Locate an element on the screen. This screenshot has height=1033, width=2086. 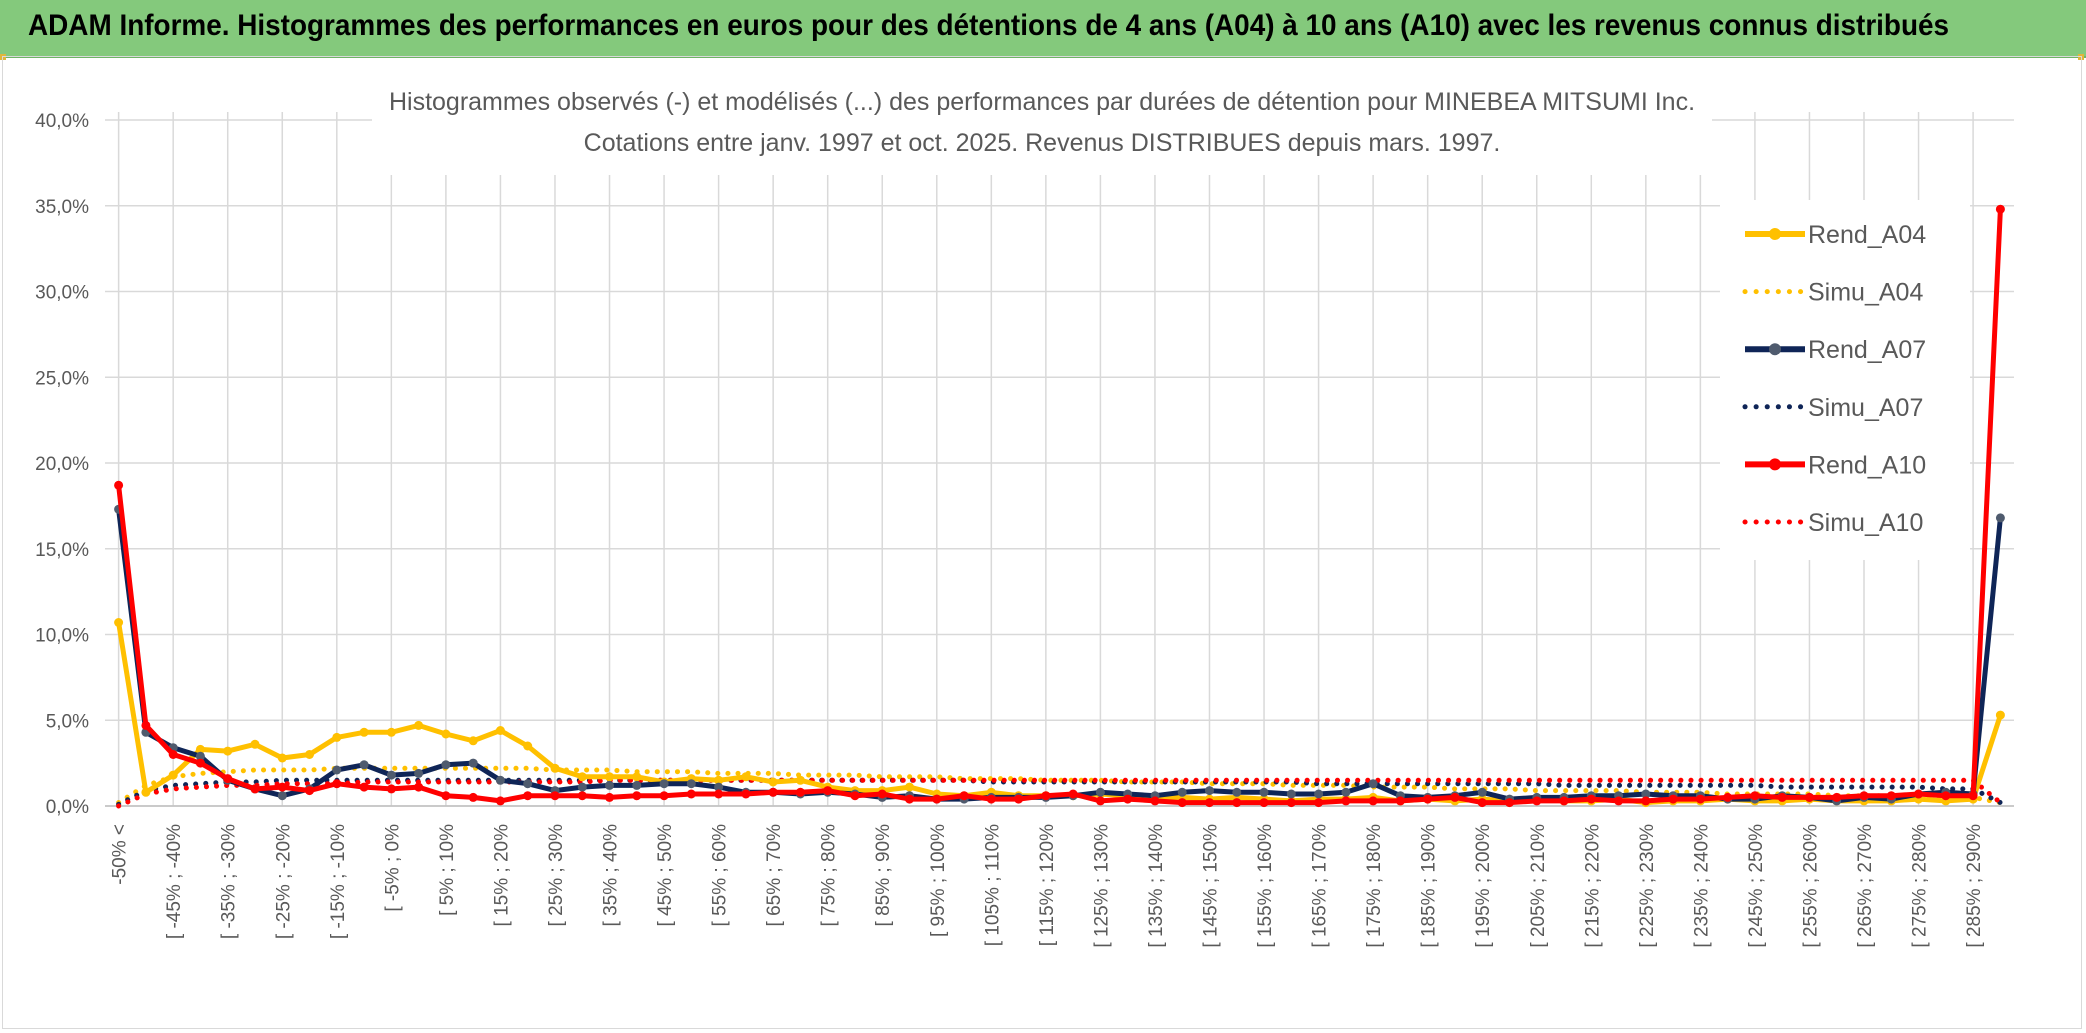
corner-mark-left is located at coordinates (3, 57).